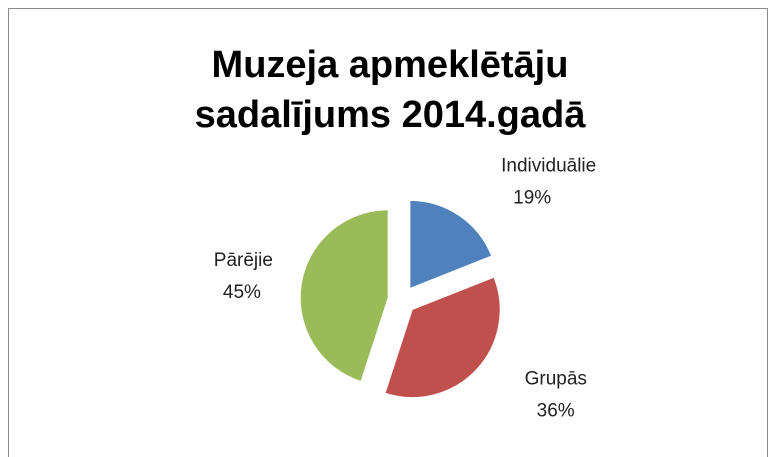 The height and width of the screenshot is (457, 779). Describe the element at coordinates (390, 90) in the screenshot. I see `chart-title: Muzeja apmeklētāju sadalījums 2014.gadā` at that location.